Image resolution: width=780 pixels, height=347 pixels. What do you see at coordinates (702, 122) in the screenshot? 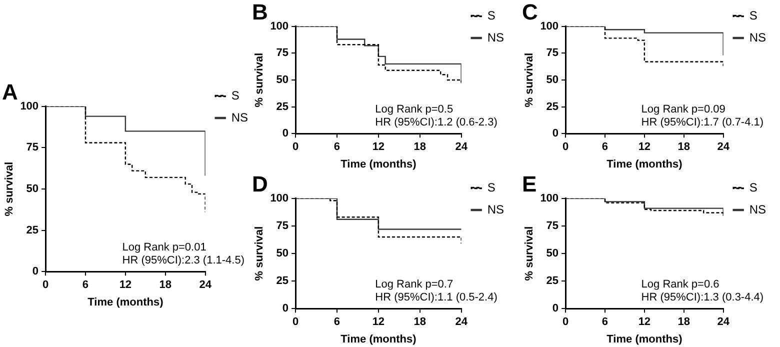
I see `annotation: HR (95%CI):1.7 (0.7-4.1)` at bounding box center [702, 122].